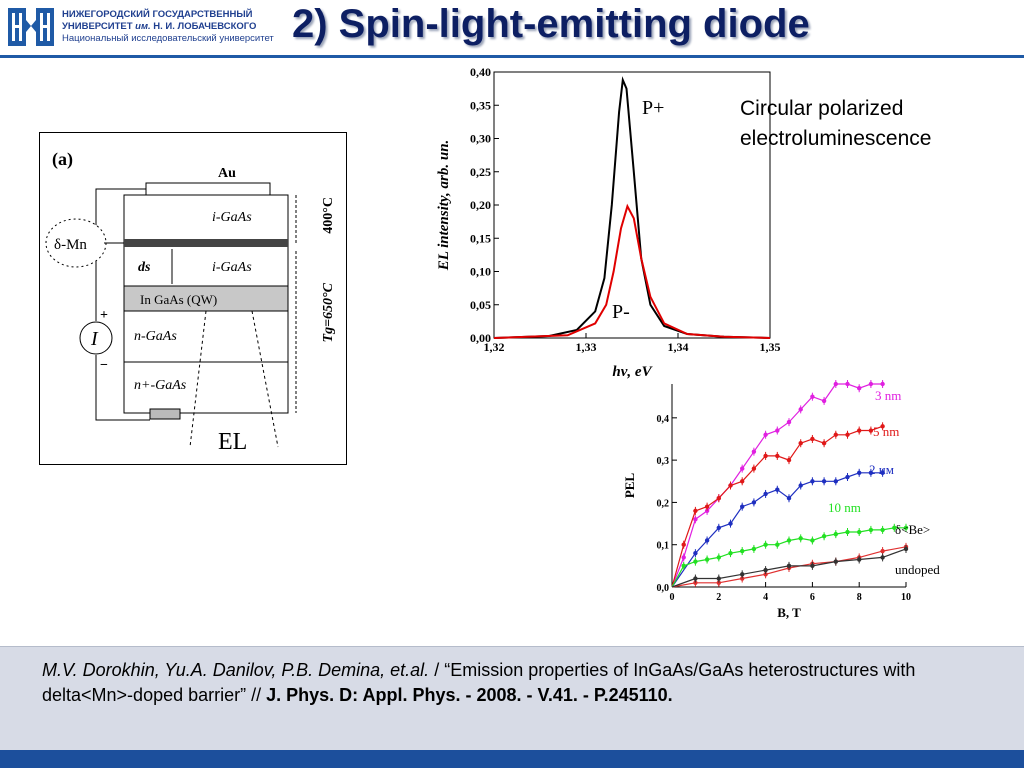 This screenshot has width=1024, height=768. I want to click on label-dopant: δ-Mn, so click(70, 245).